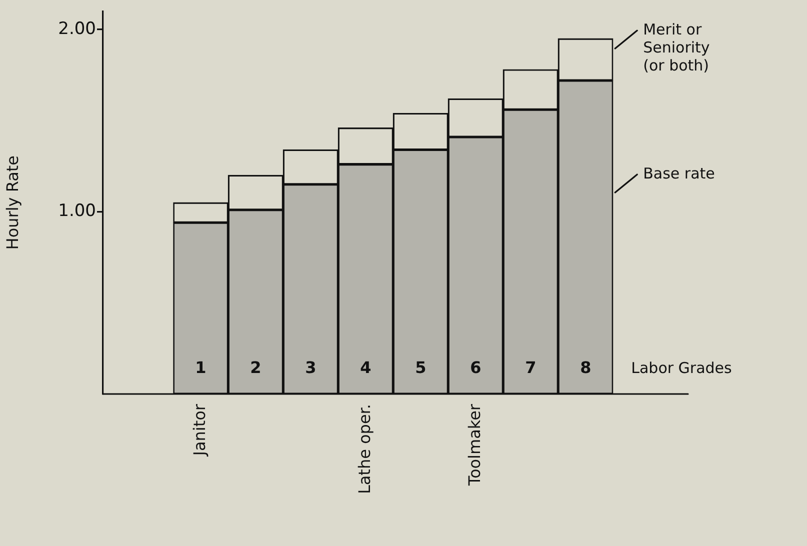 This screenshot has width=807, height=546. Describe the element at coordinates (474, 445) in the screenshot. I see `x-tick-label: Toolmaker` at that location.